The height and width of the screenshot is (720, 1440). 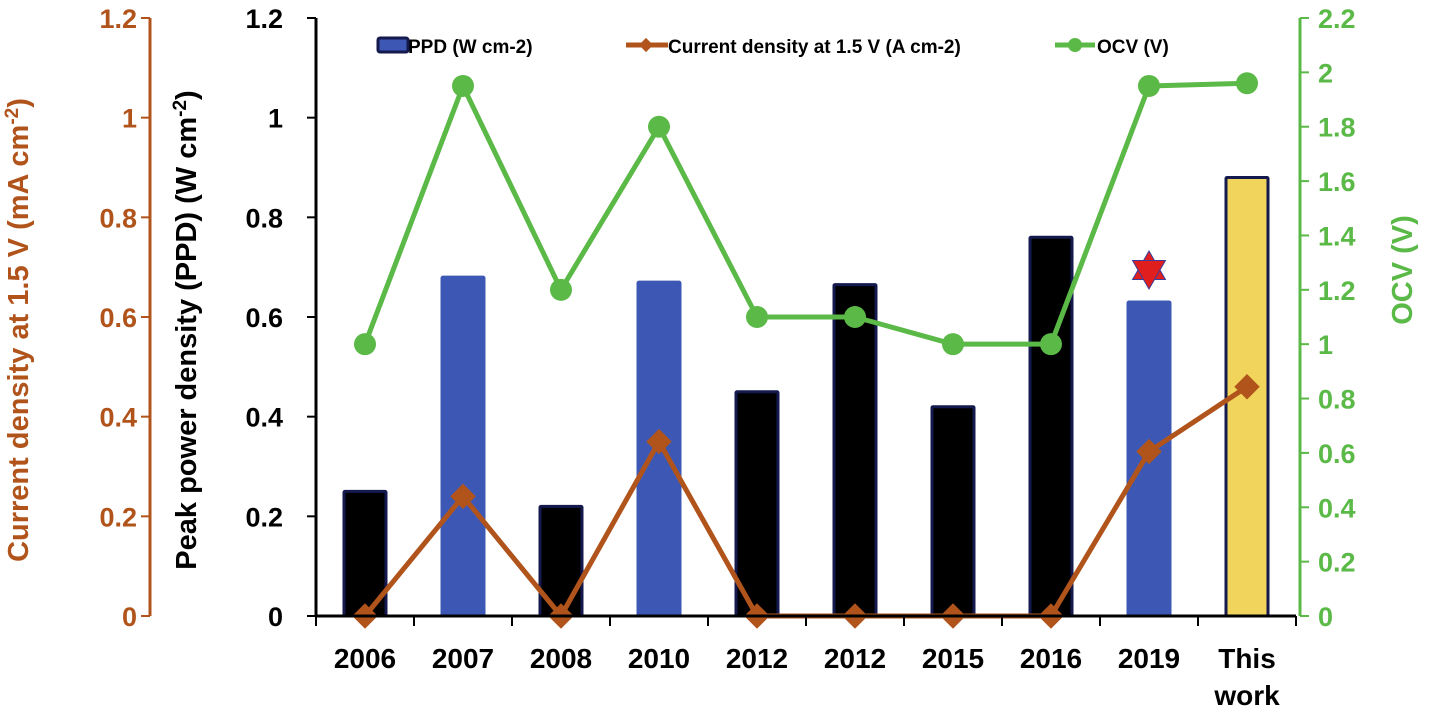 I want to click on ppd-tick-label: 0.8, so click(x=264, y=218).